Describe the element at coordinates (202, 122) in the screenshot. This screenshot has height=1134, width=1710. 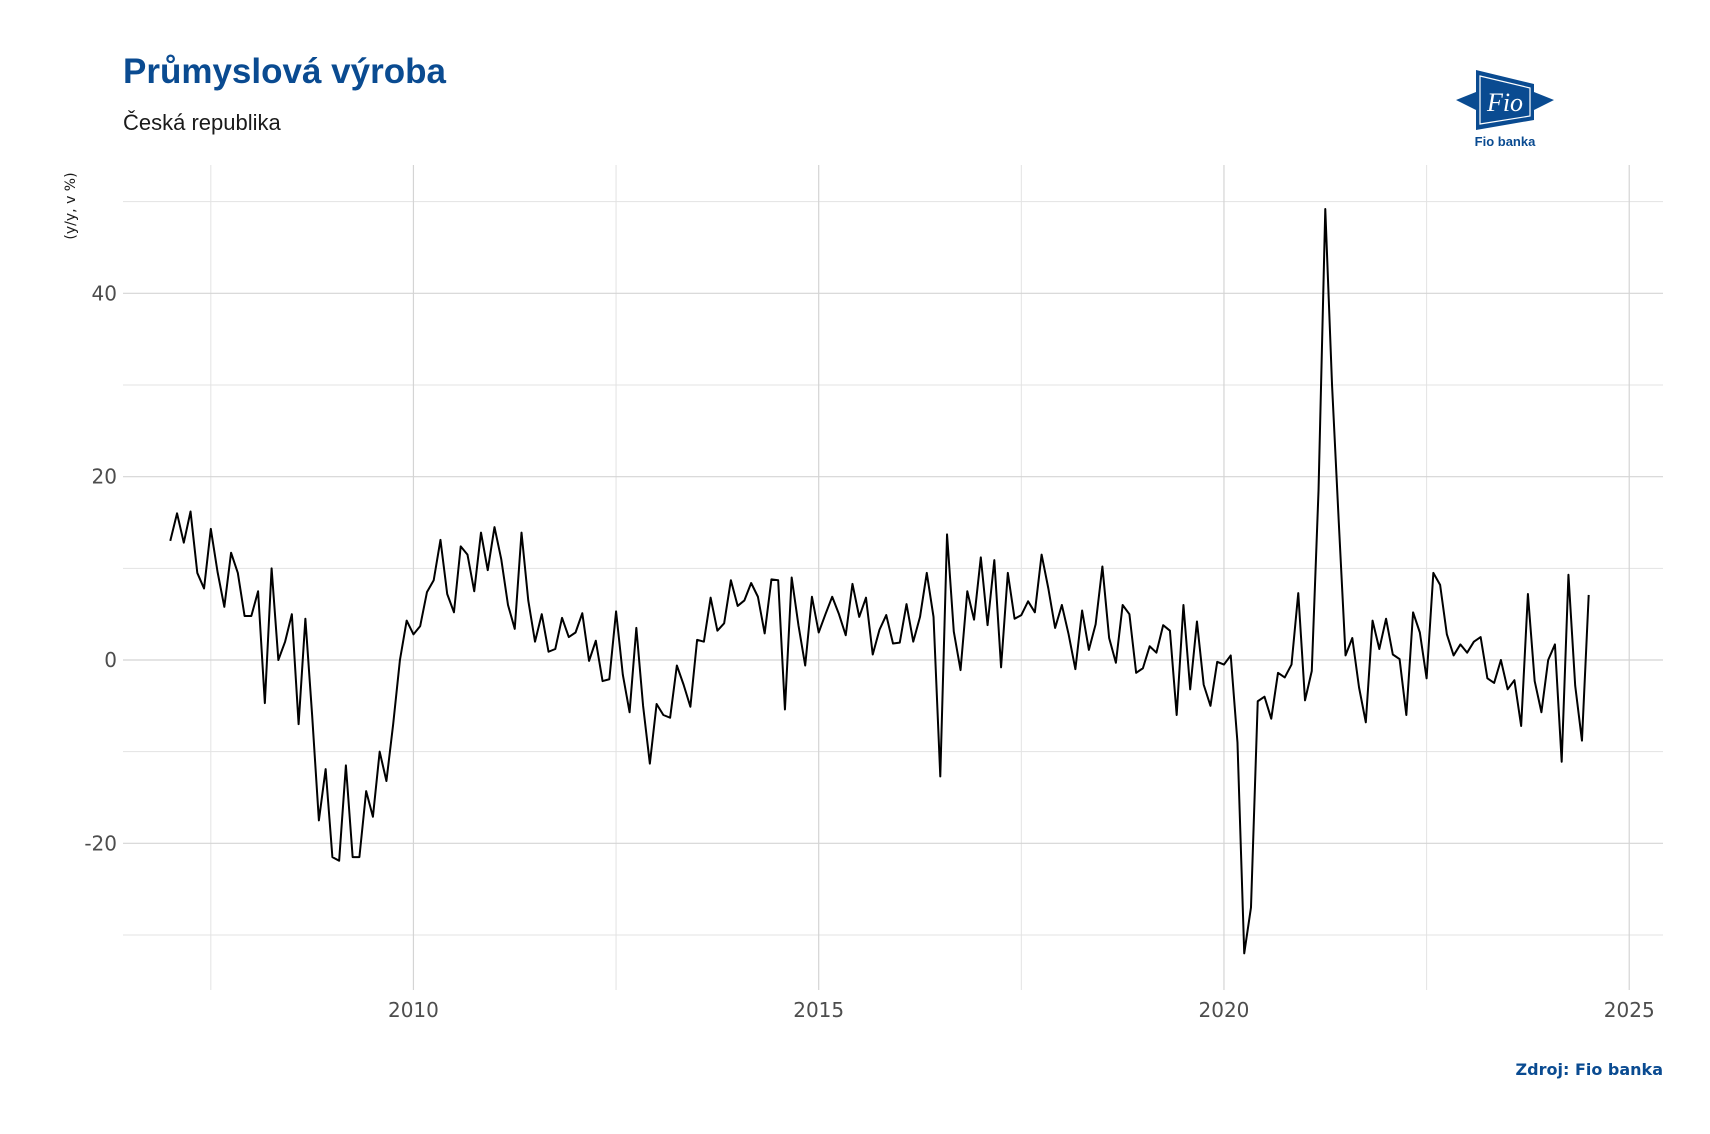
I see `chart-subtitle: Česká republika` at that location.